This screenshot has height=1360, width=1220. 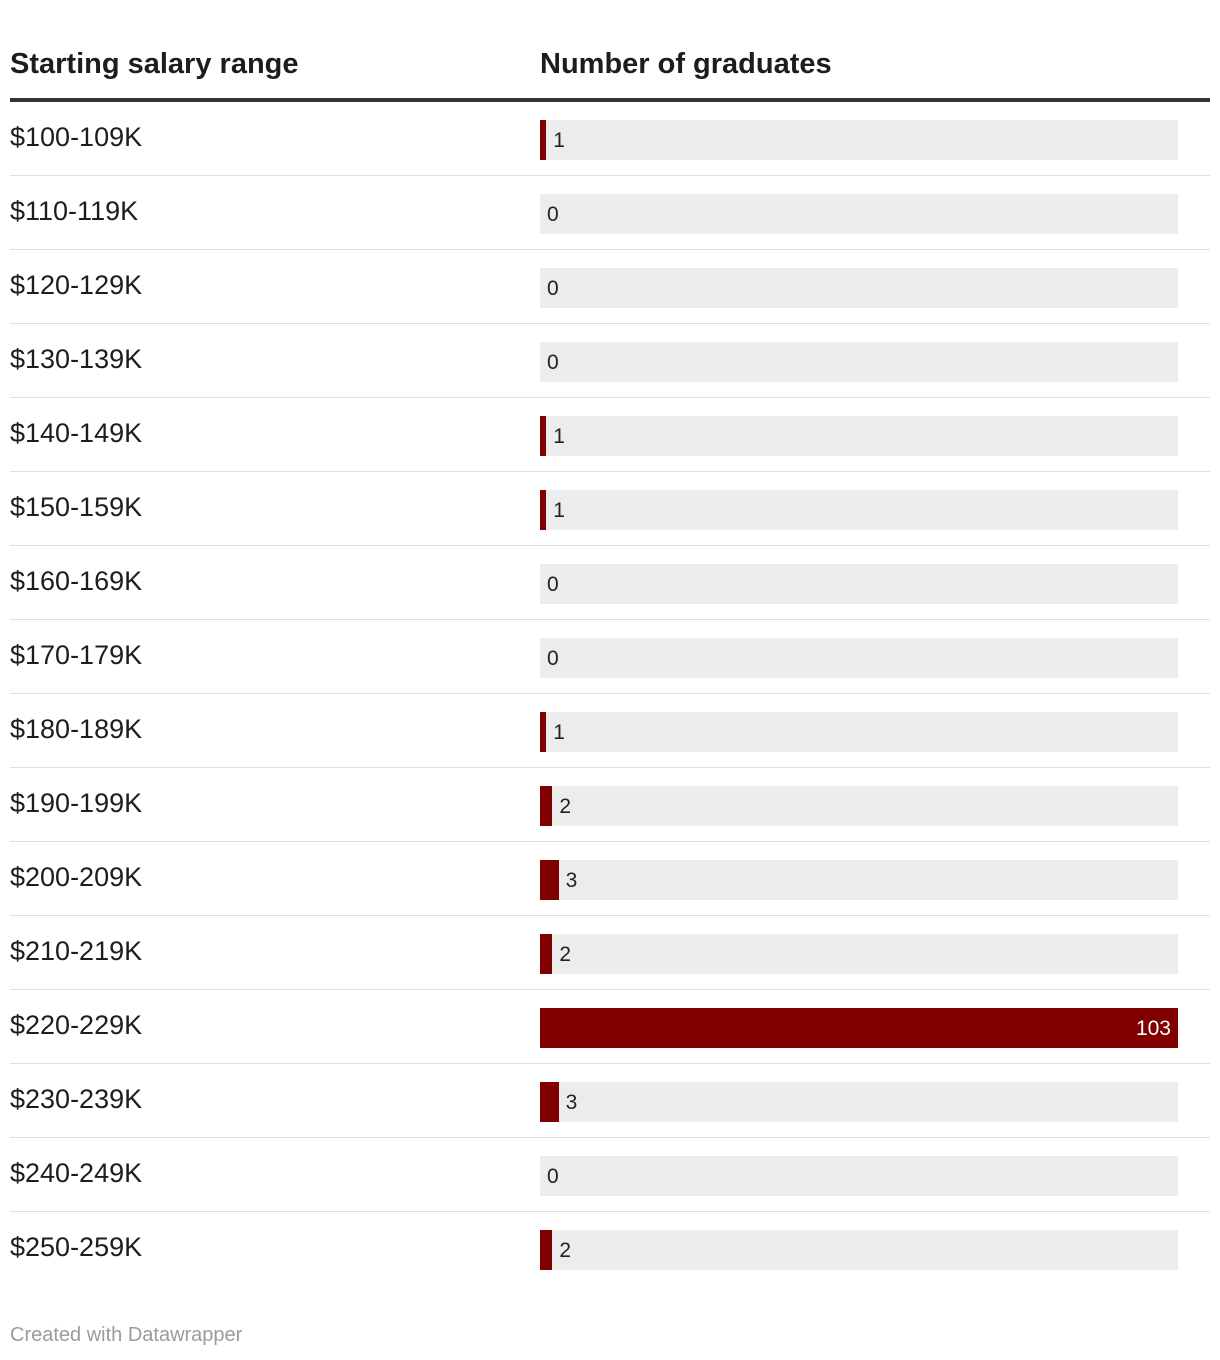 I want to click on table-row: $110-119K 0, so click(x=610, y=213).